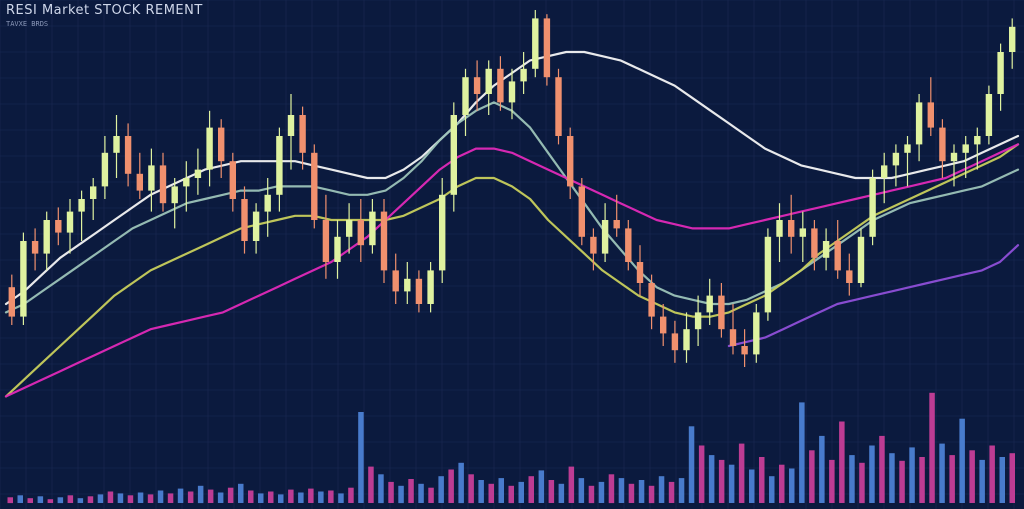 The height and width of the screenshot is (509, 1024). Describe the element at coordinates (873, 296) in the screenshot. I see `moving-average-line` at that location.